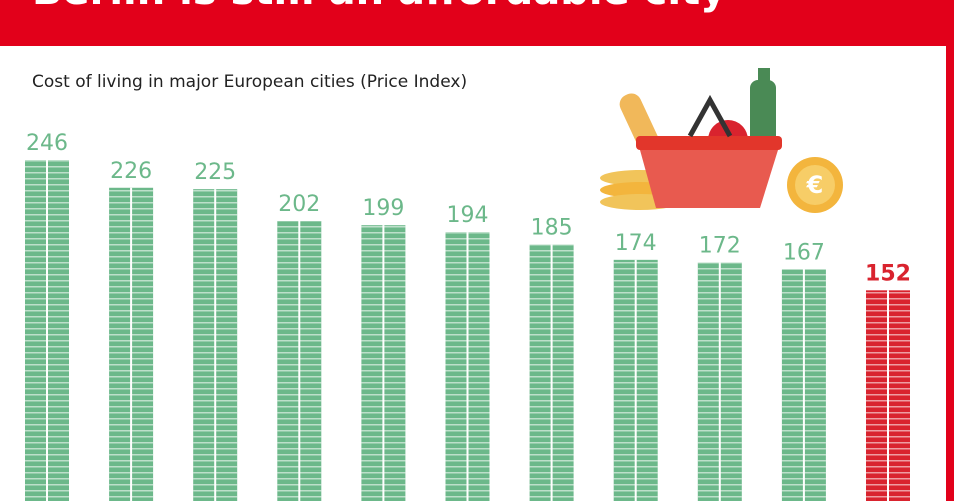  I want to click on value-label: 202, so click(299, 204).